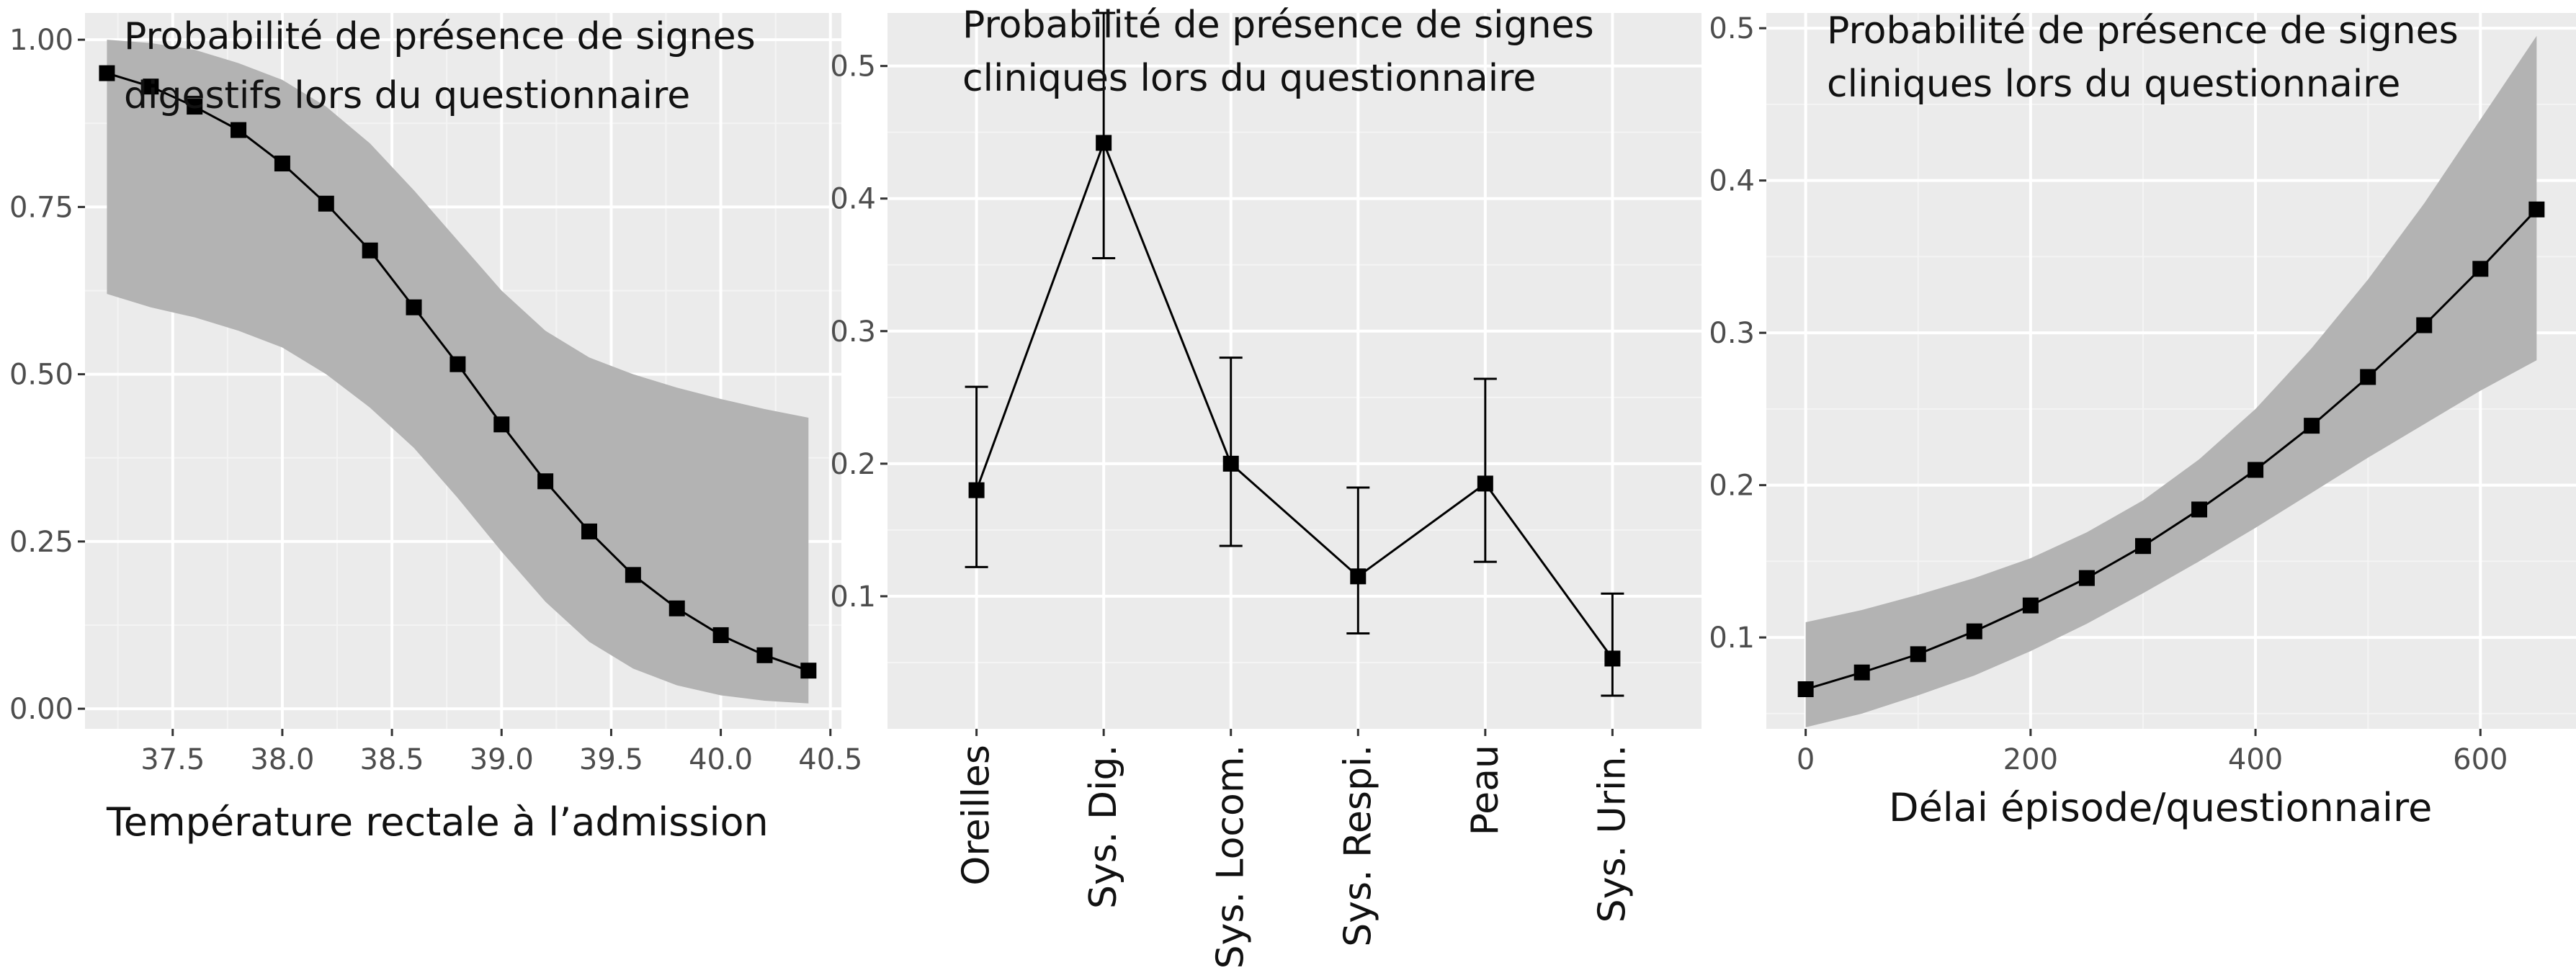 This screenshot has width=2576, height=978. I want to click on x-tick-label: 38.0, so click(282, 760).